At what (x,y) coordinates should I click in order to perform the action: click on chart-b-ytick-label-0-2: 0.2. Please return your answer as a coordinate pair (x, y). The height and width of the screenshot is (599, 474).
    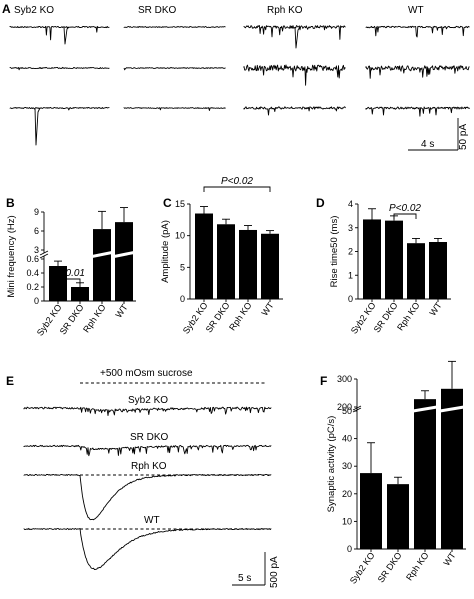
    Looking at the image, I should click on (32, 287).